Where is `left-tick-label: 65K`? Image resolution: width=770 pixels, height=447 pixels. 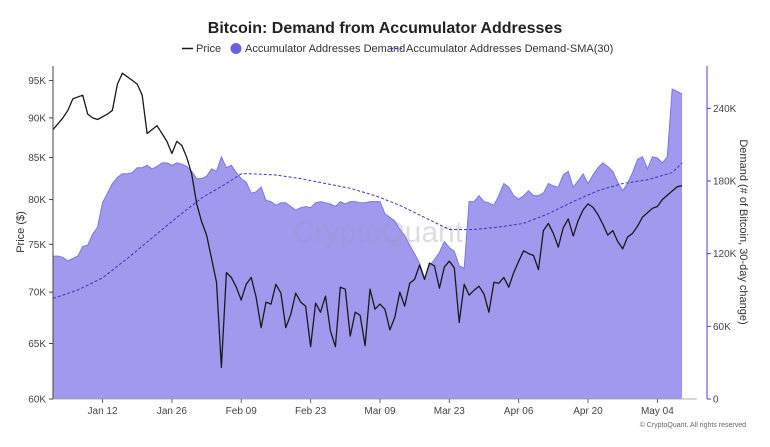 left-tick-label: 65K is located at coordinates (37, 344).